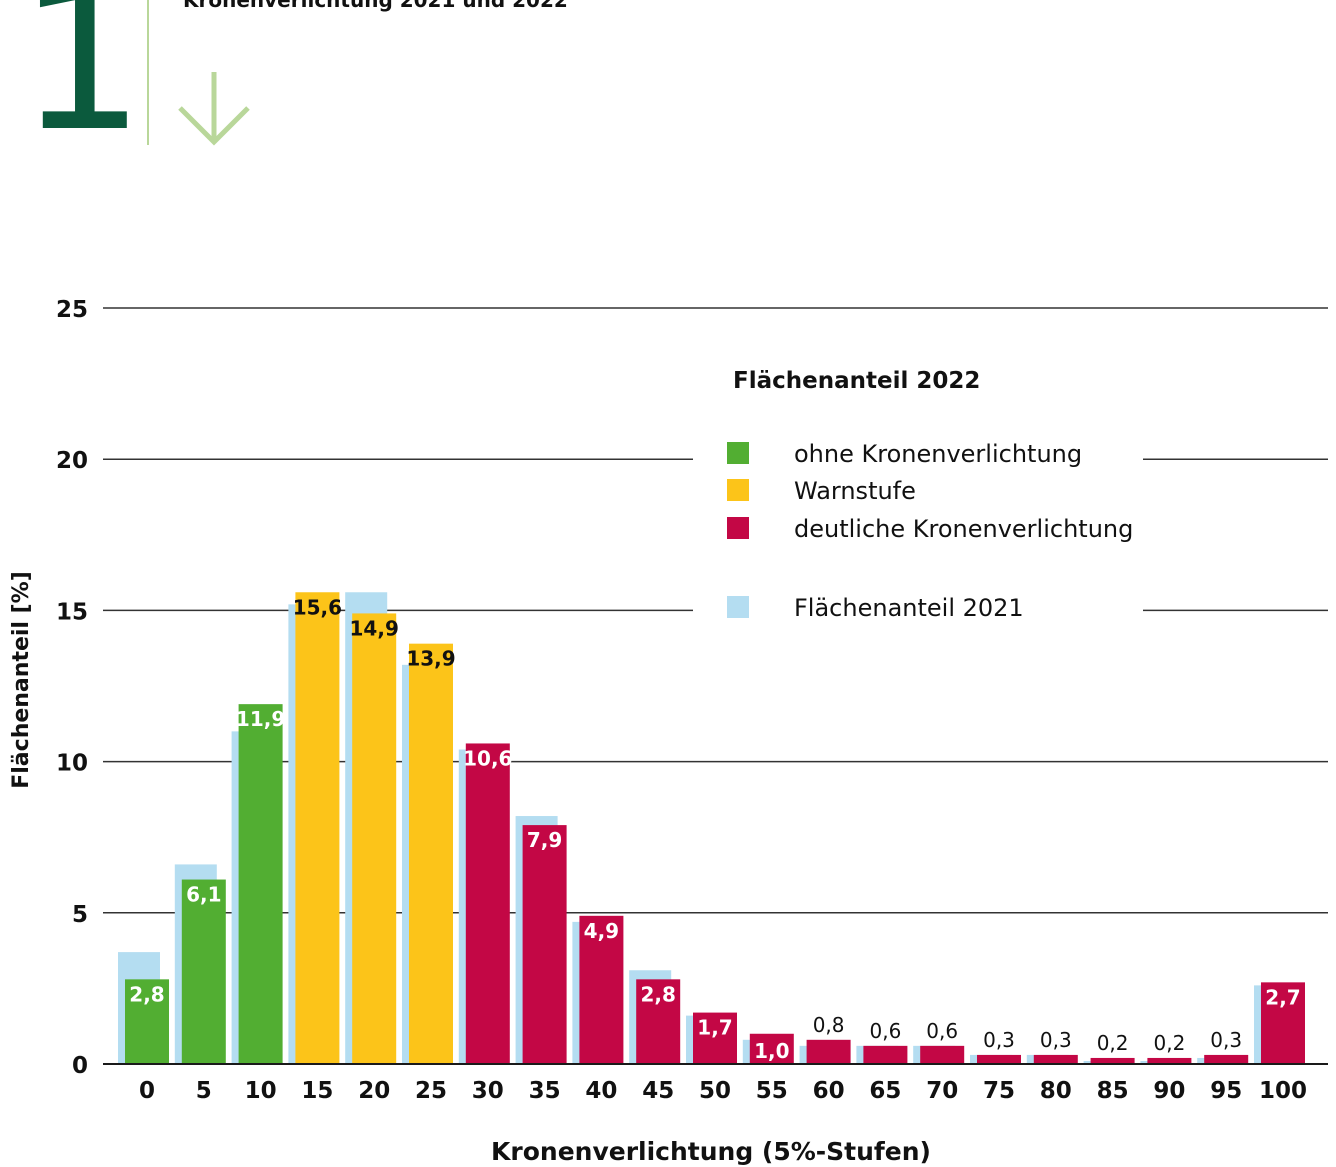 The image size is (1336, 1167). Describe the element at coordinates (829, 1025) in the screenshot. I see `data-label: 0,8` at that location.